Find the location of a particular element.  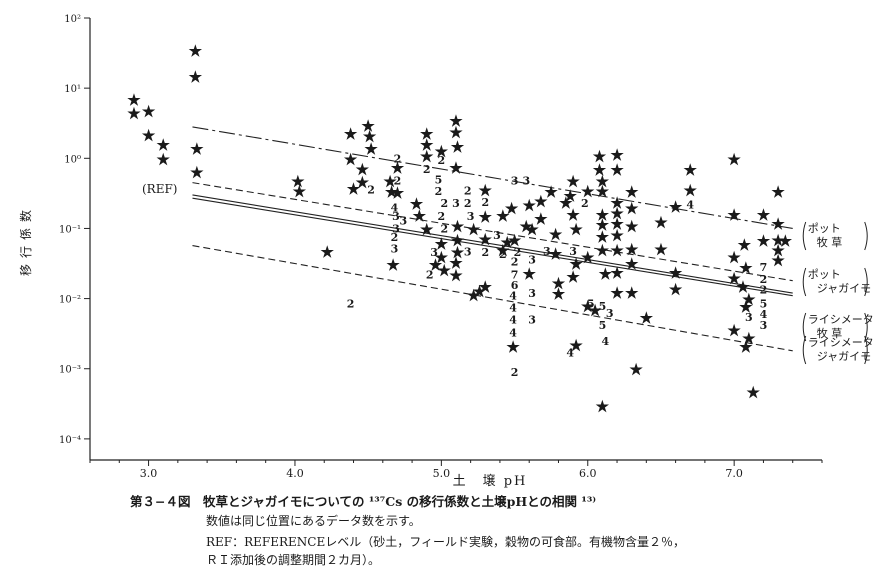

y-tick-label: 10¹ is located at coordinates (72, 89).